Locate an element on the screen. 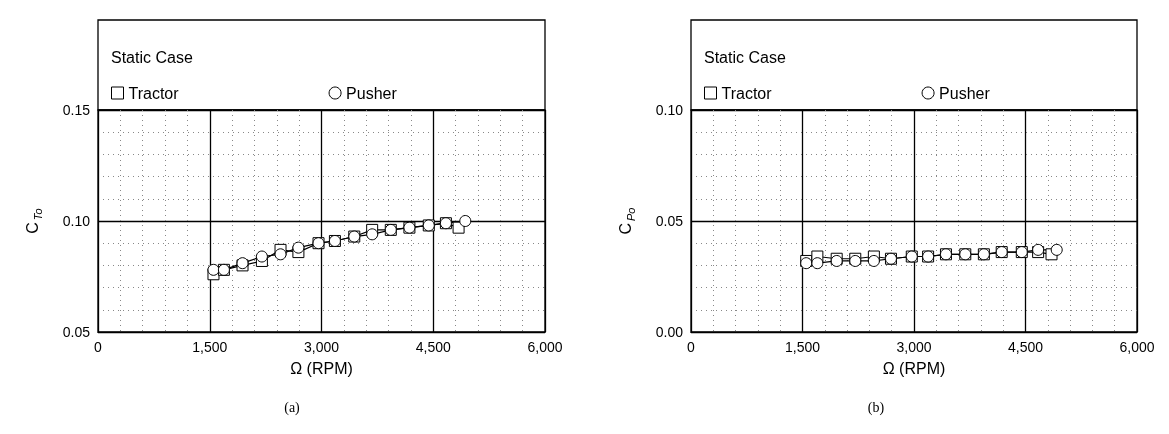  text: (b) is located at coordinates (876, 407).